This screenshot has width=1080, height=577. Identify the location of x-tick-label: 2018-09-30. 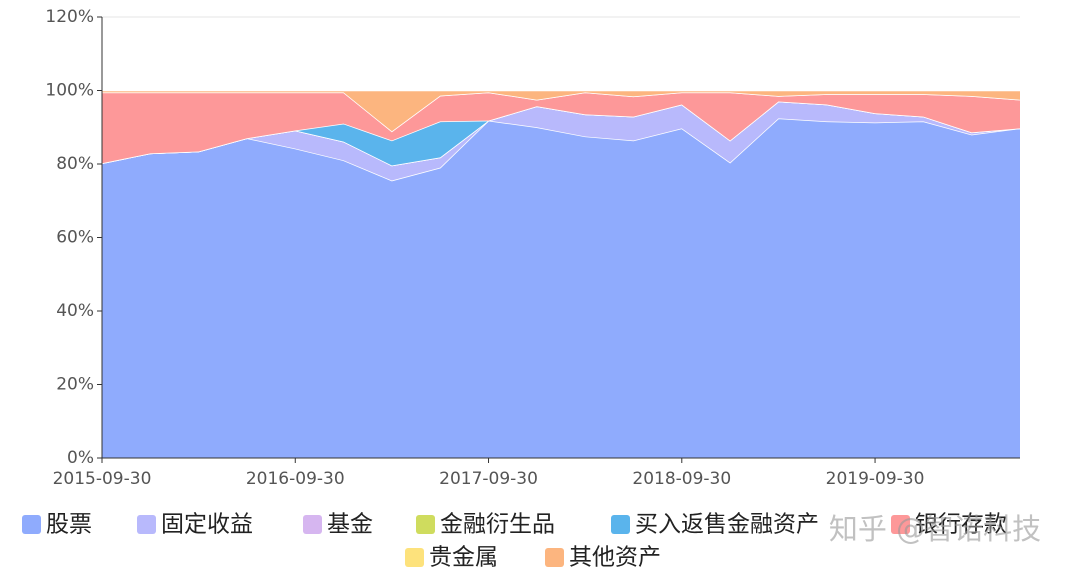
(681, 479).